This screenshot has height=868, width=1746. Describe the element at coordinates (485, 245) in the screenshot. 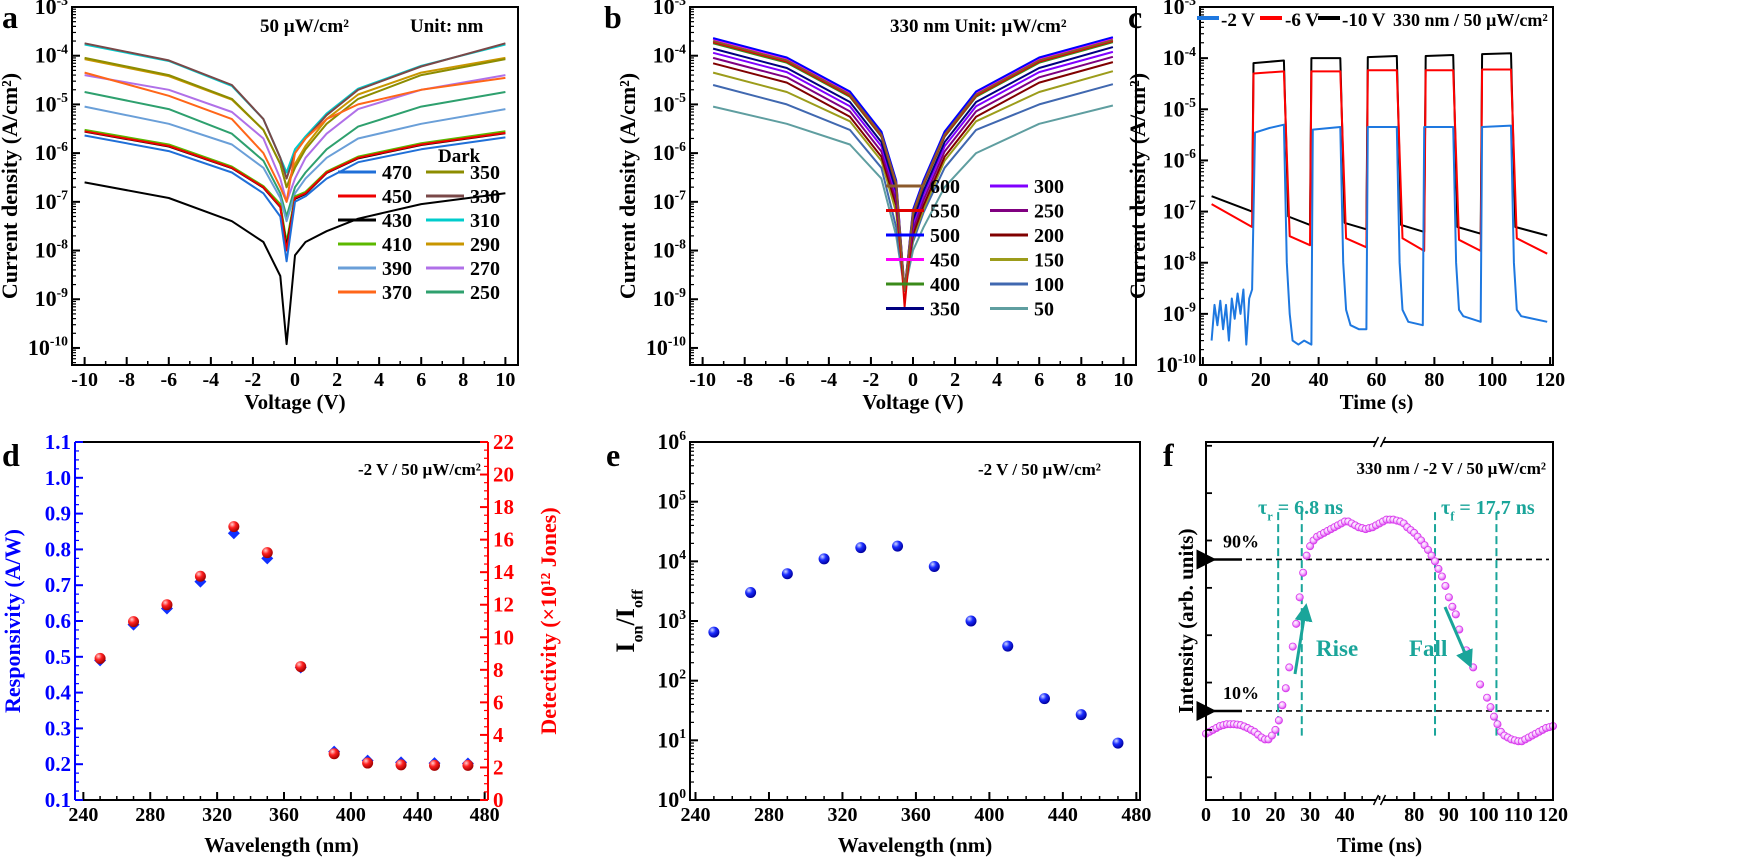

I see `legend-label: 290` at that location.